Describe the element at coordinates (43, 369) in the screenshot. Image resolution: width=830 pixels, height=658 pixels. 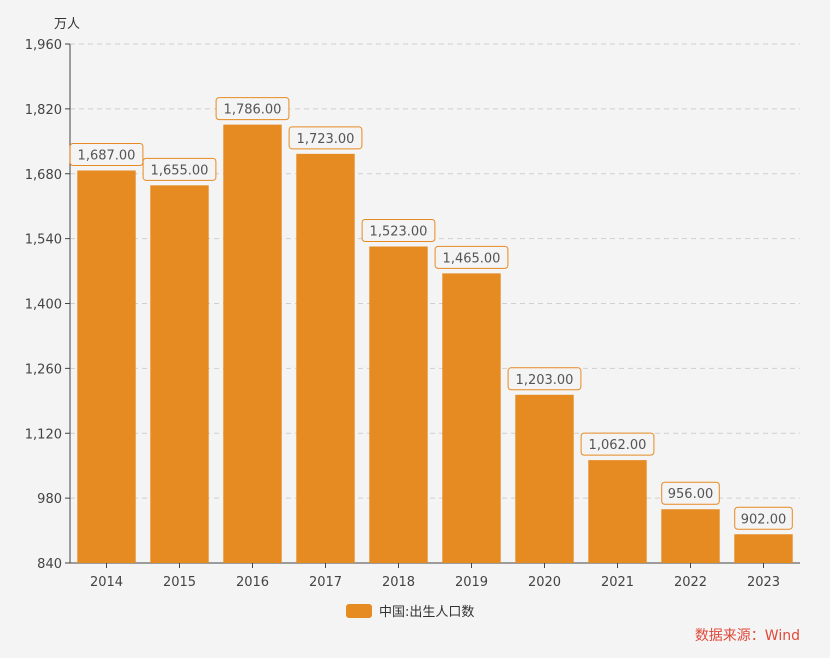
I see `y-tick-label: 1,260` at that location.